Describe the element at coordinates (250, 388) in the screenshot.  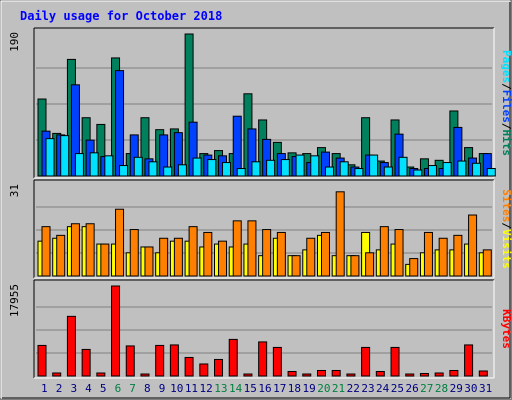
I see `x-tick-label-day-15: 15` at that location.